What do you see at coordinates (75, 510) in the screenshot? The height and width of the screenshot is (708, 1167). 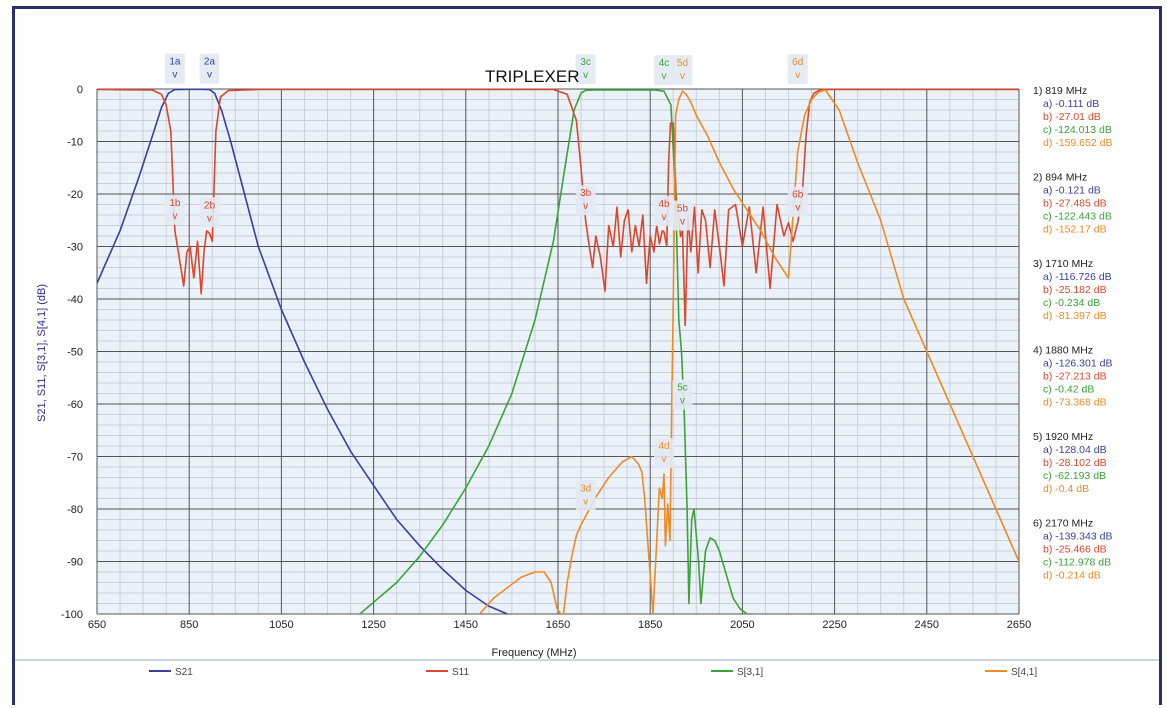 I see `y-tick-label: -80` at bounding box center [75, 510].